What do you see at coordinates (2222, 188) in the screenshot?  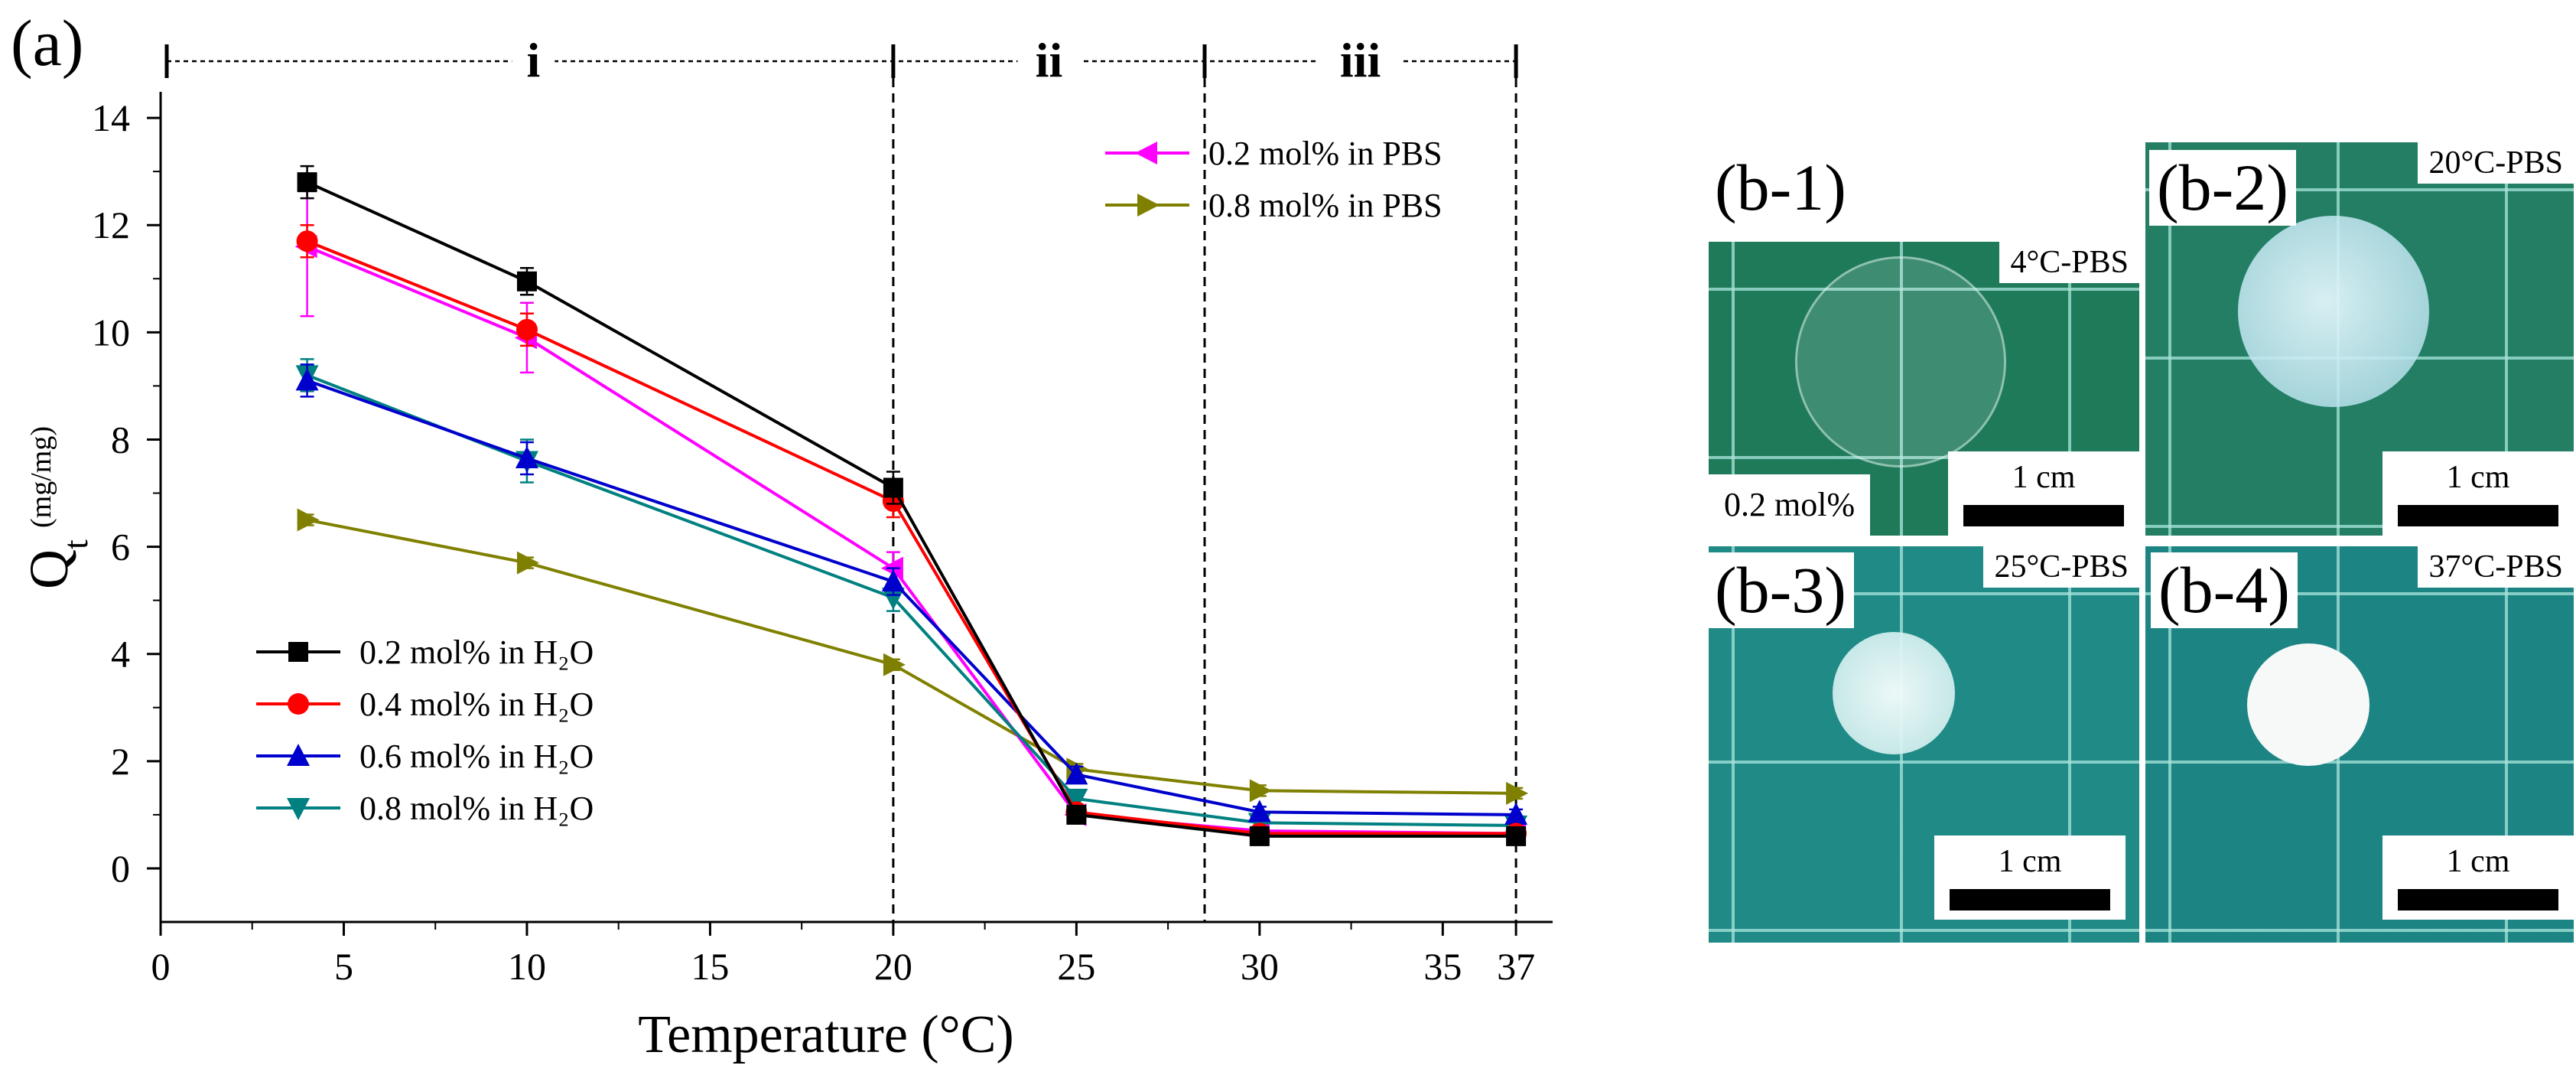 I see `photo-panel-label: (b-2)` at bounding box center [2222, 188].